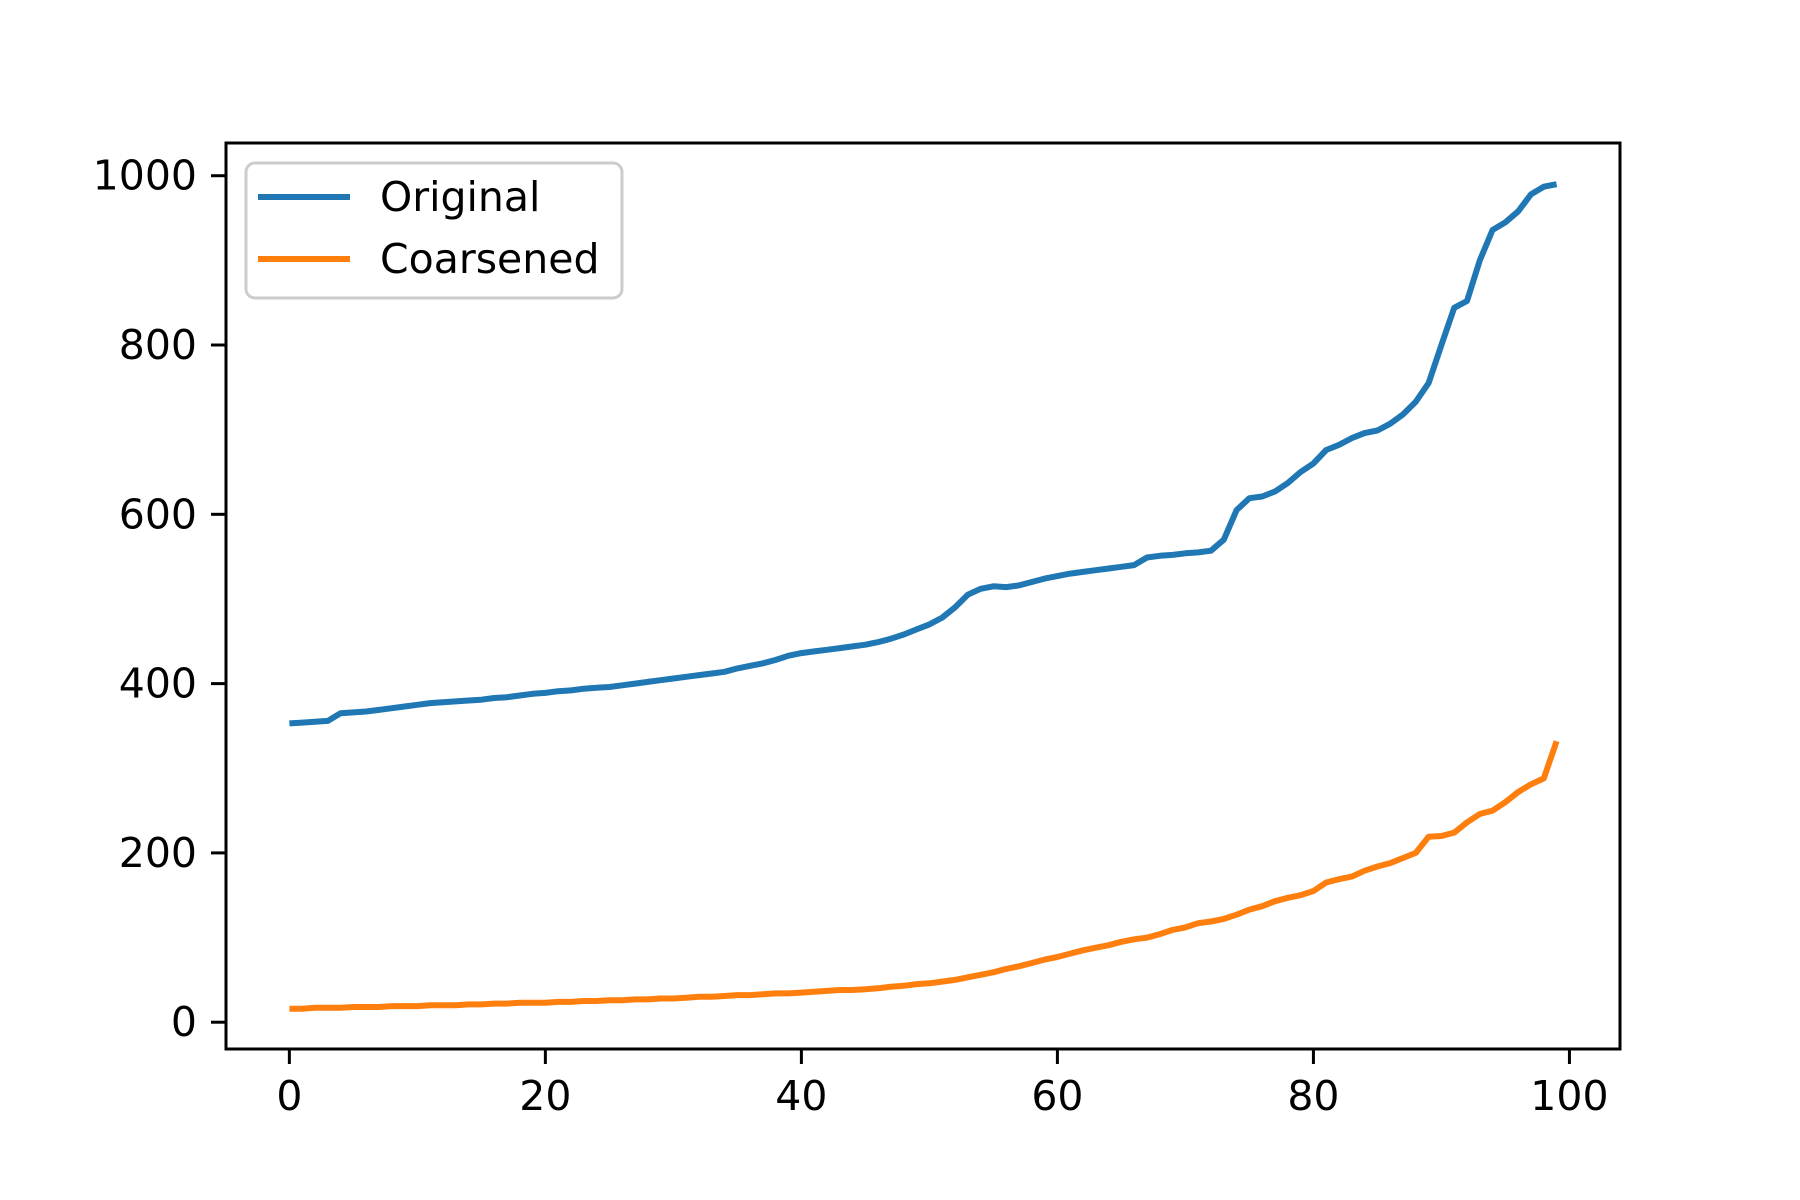 Image resolution: width=1800 pixels, height=1200 pixels. What do you see at coordinates (460, 197) in the screenshot?
I see `legend-label-original: Original` at bounding box center [460, 197].